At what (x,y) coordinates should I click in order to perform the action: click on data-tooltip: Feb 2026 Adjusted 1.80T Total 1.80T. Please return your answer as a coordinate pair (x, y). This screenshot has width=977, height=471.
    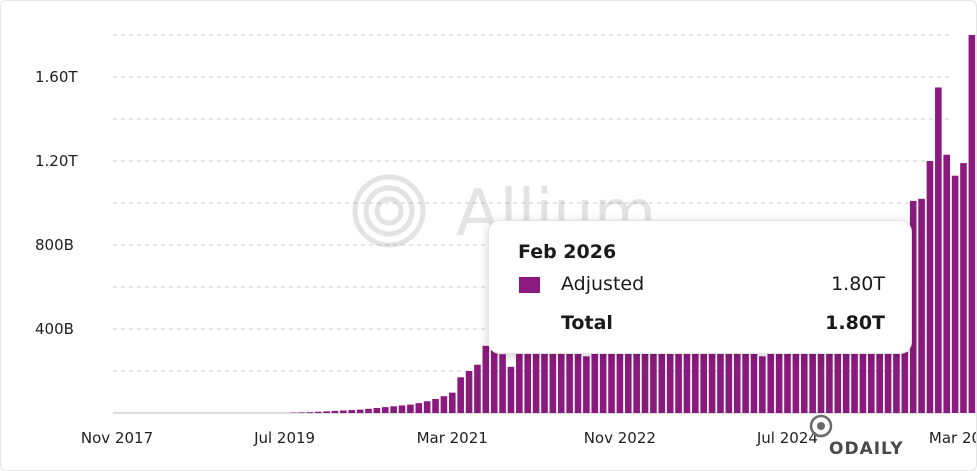
    Looking at the image, I should click on (700, 287).